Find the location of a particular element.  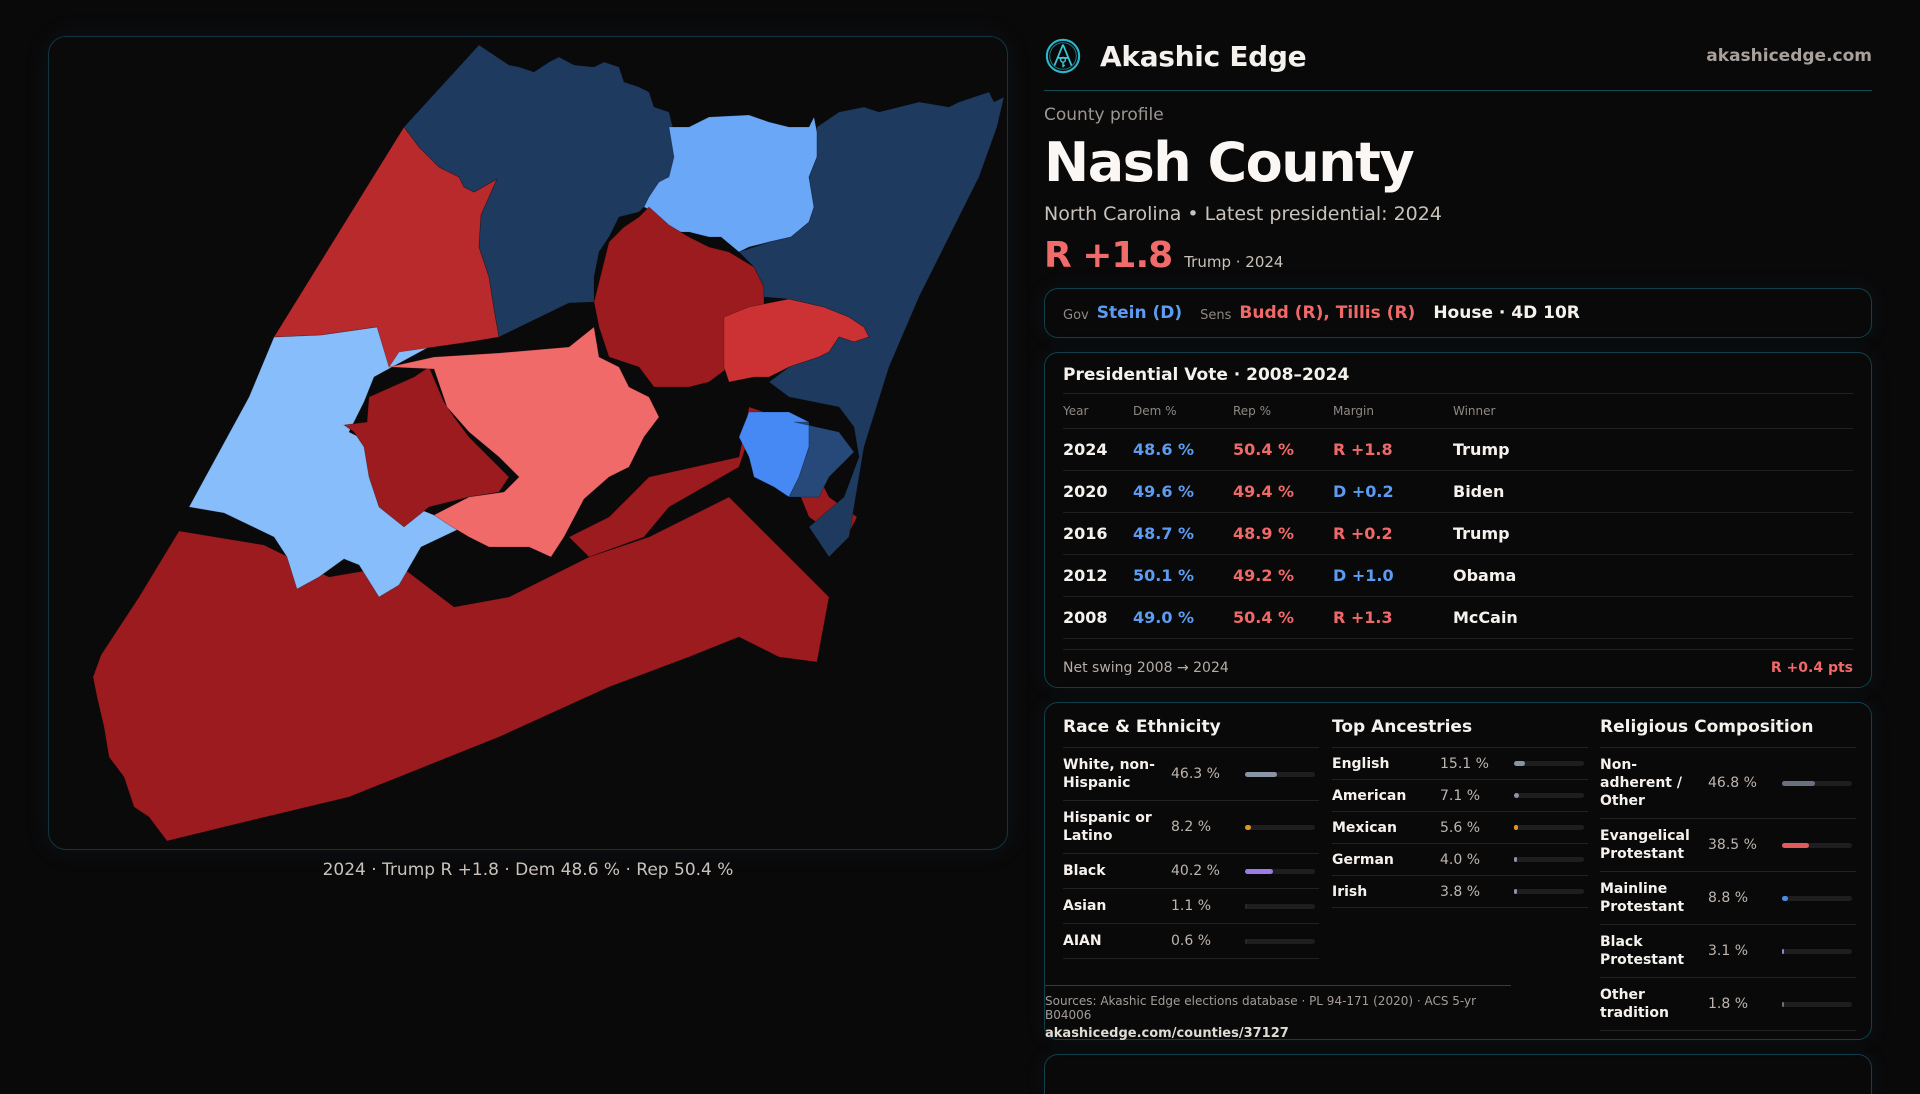

presidential-title: Presidential Vote · 2008–2024 is located at coordinates (1458, 379).